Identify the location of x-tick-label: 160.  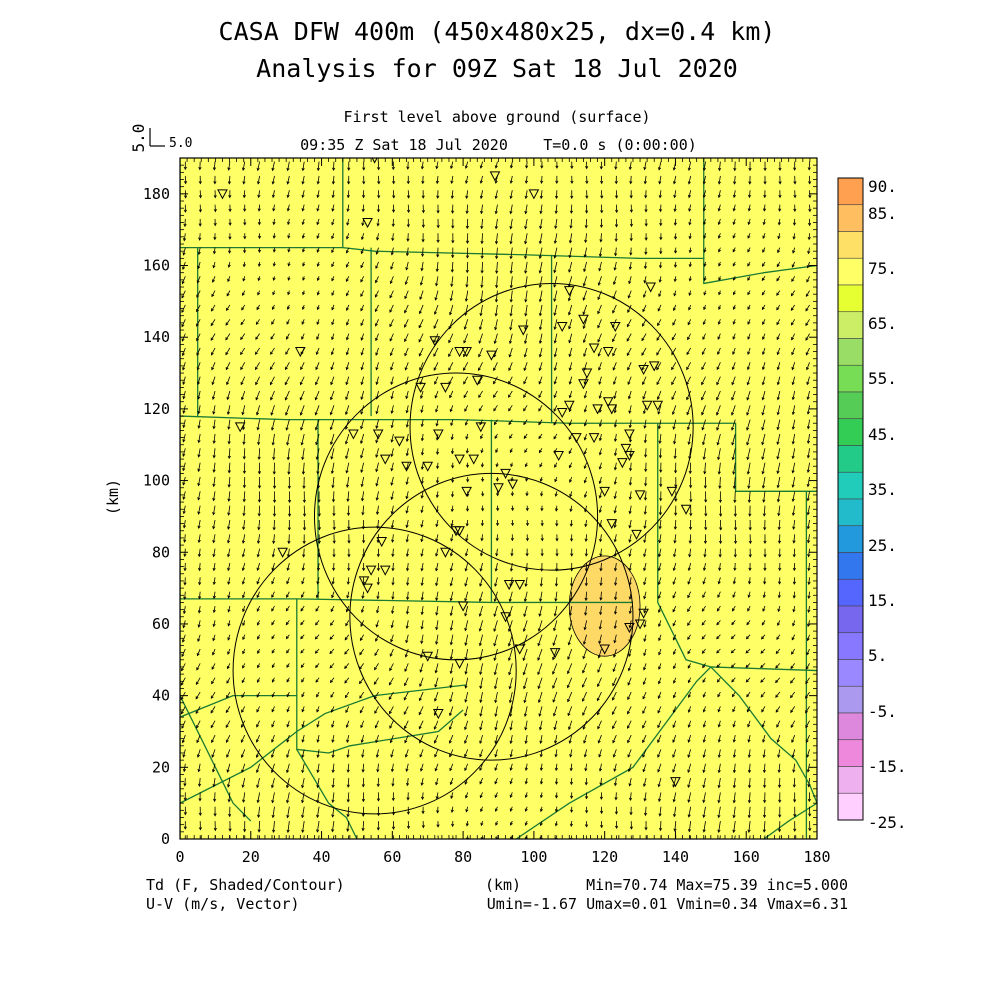
(746, 857).